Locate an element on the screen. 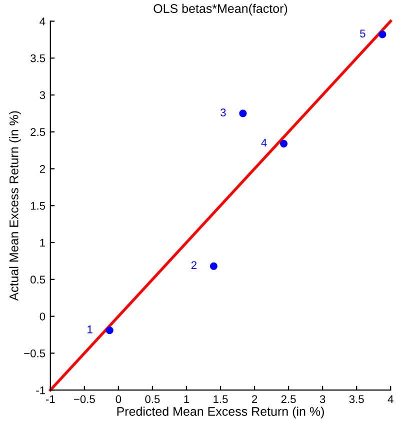 Image resolution: width=420 pixels, height=424 pixels. x-tick-label: 3 is located at coordinates (323, 399).